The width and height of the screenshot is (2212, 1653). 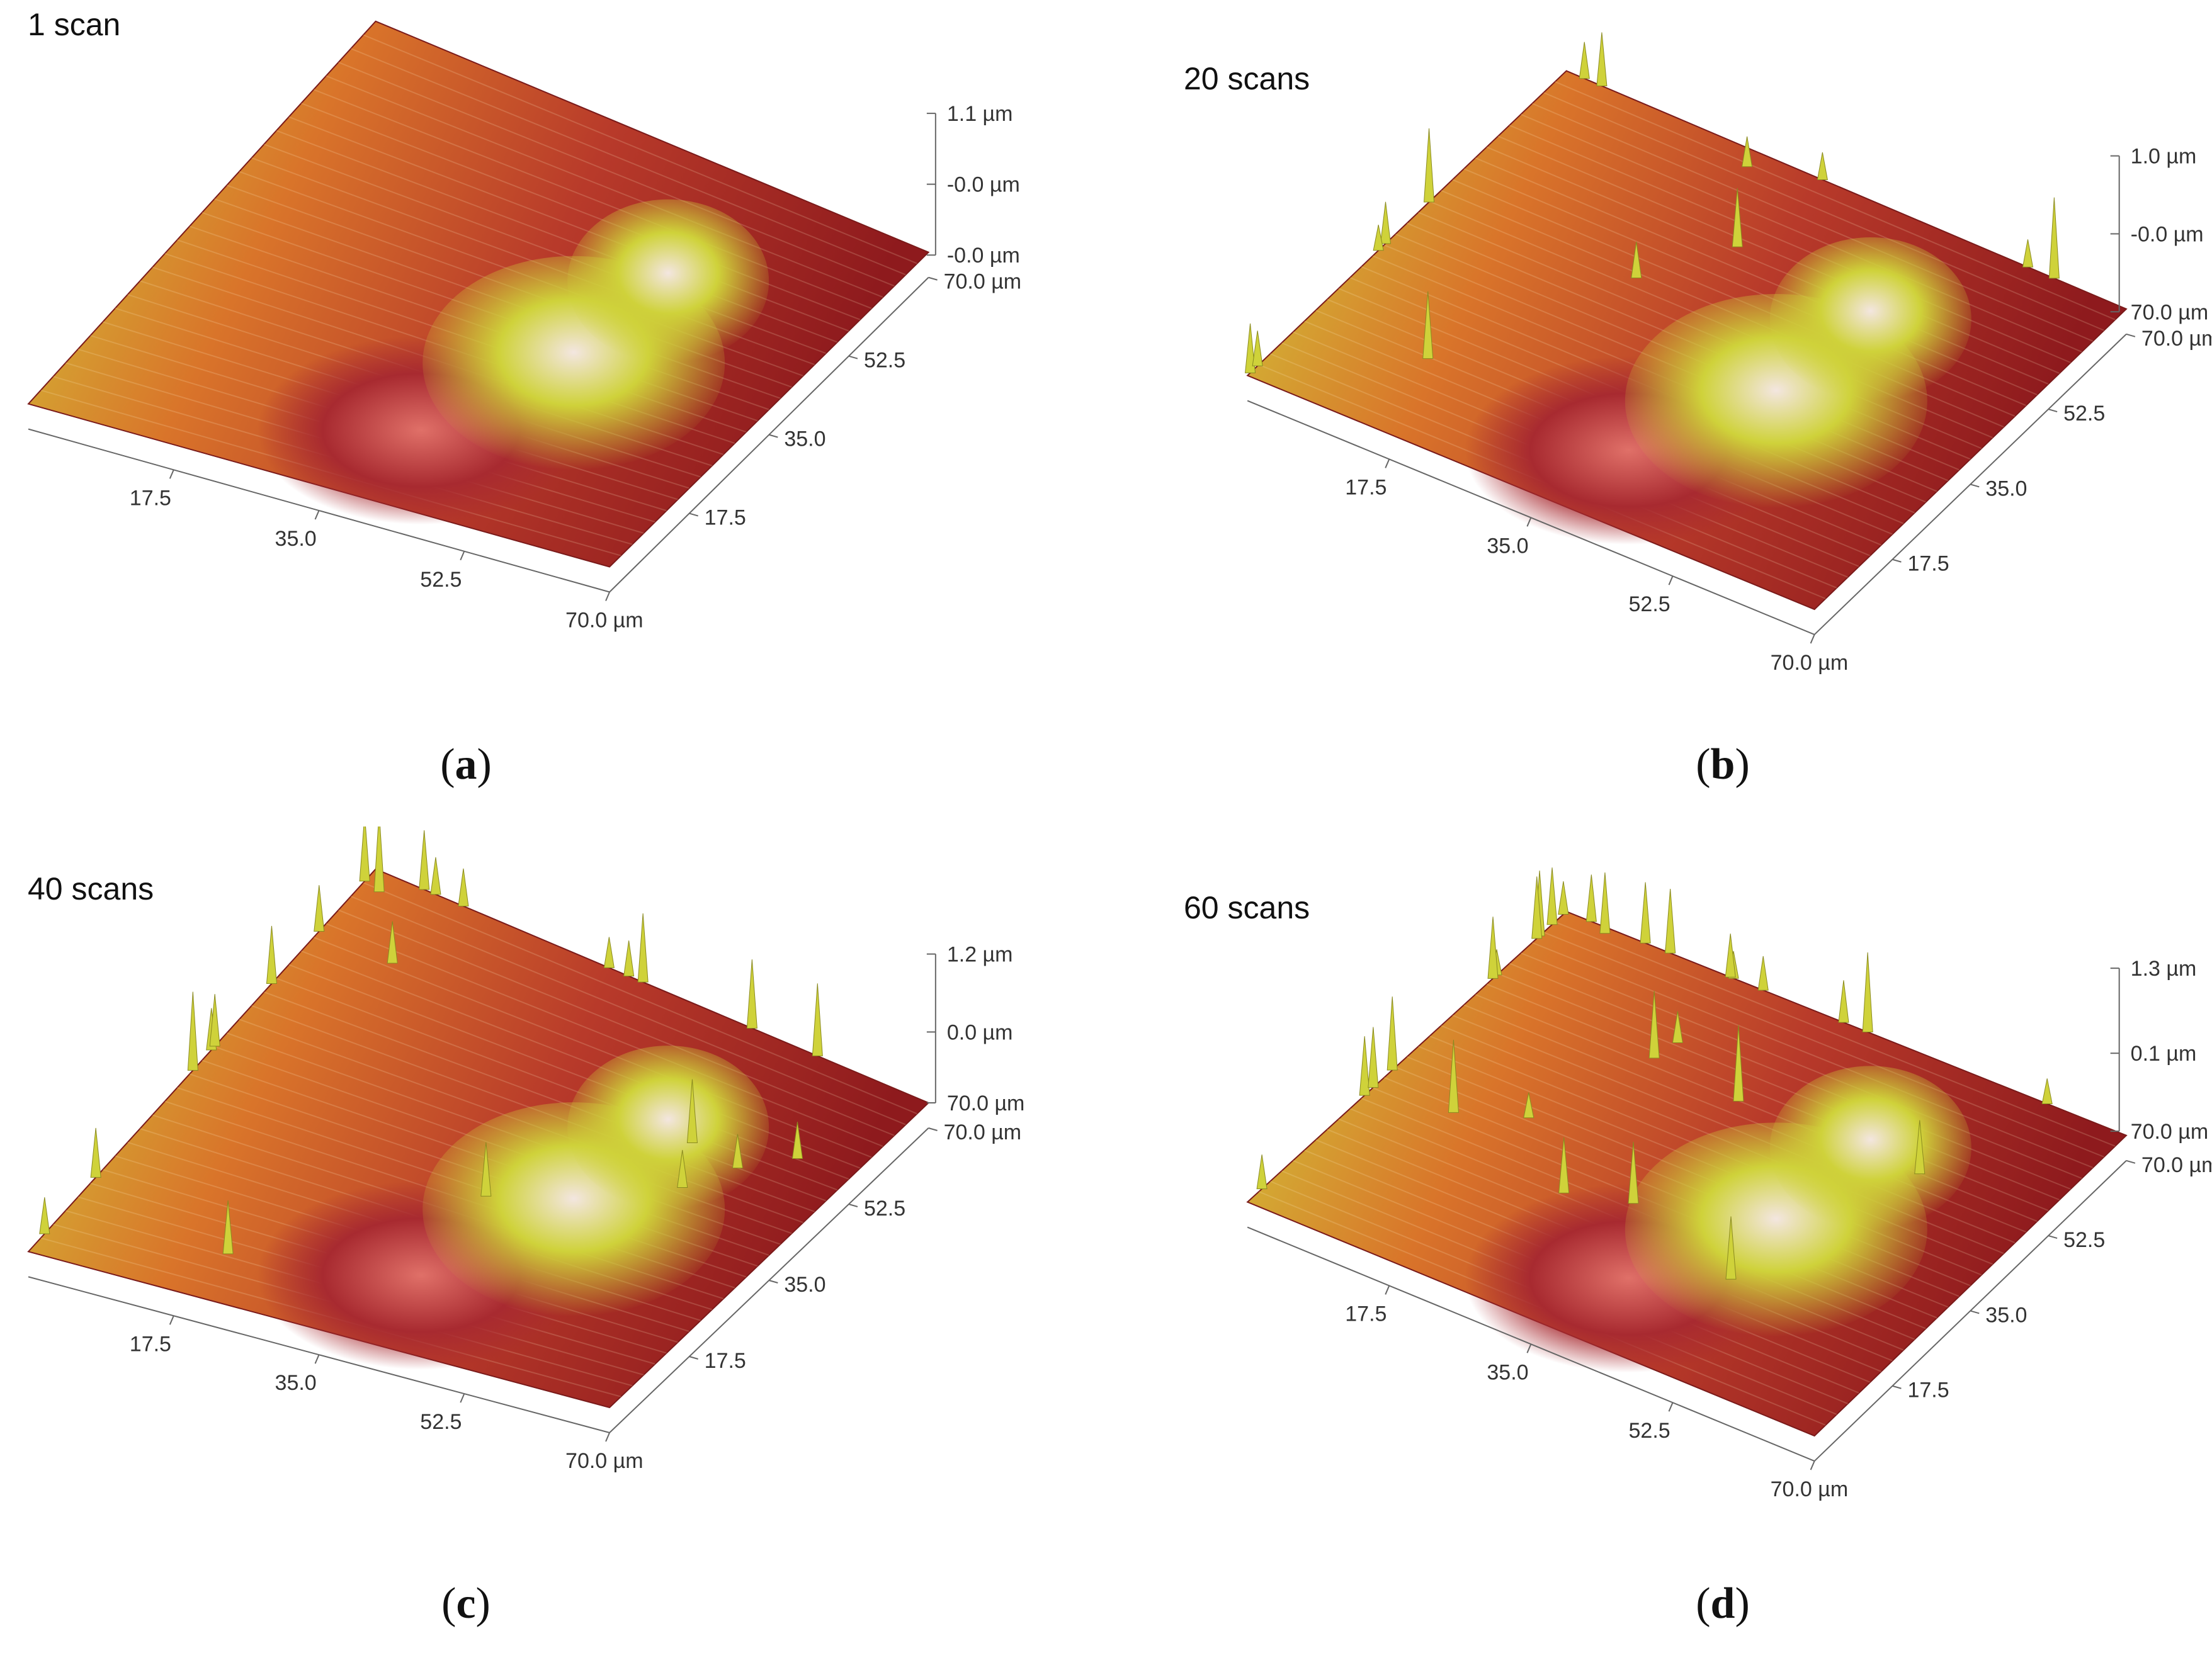 I want to click on x-tick-label: 52.5, so click(x=441, y=1422).